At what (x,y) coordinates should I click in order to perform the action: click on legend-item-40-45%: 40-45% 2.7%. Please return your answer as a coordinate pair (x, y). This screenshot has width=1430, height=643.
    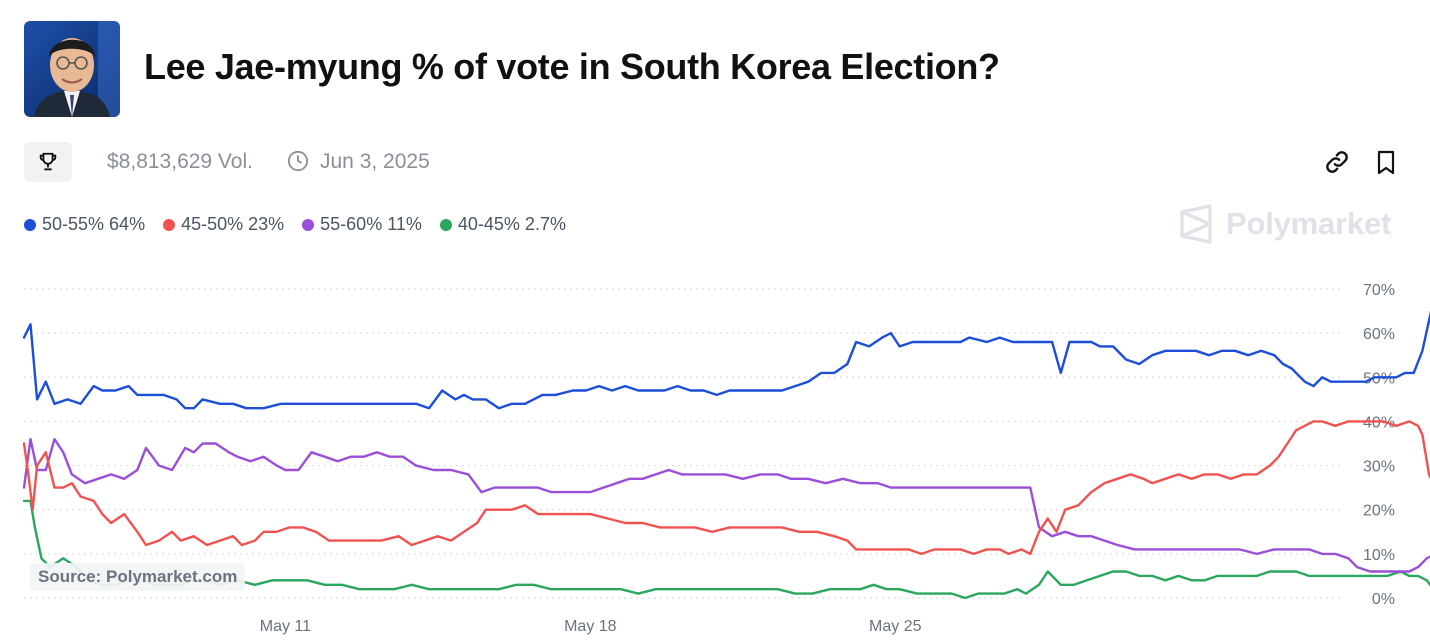
    Looking at the image, I should click on (502, 224).